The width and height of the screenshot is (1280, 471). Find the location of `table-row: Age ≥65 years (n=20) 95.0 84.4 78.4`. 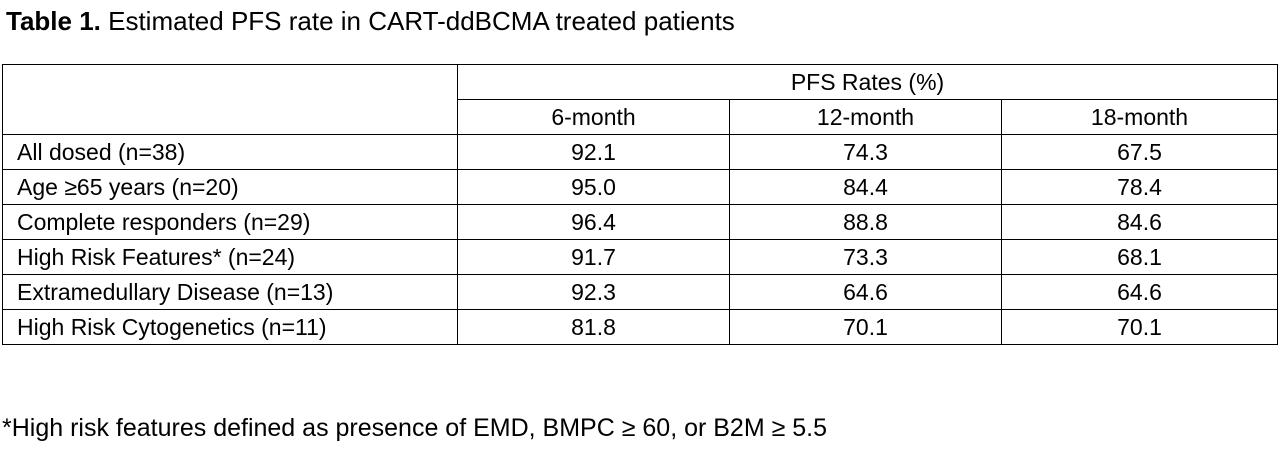

table-row: Age ≥65 years (n=20) 95.0 84.4 78.4 is located at coordinates (640, 187).